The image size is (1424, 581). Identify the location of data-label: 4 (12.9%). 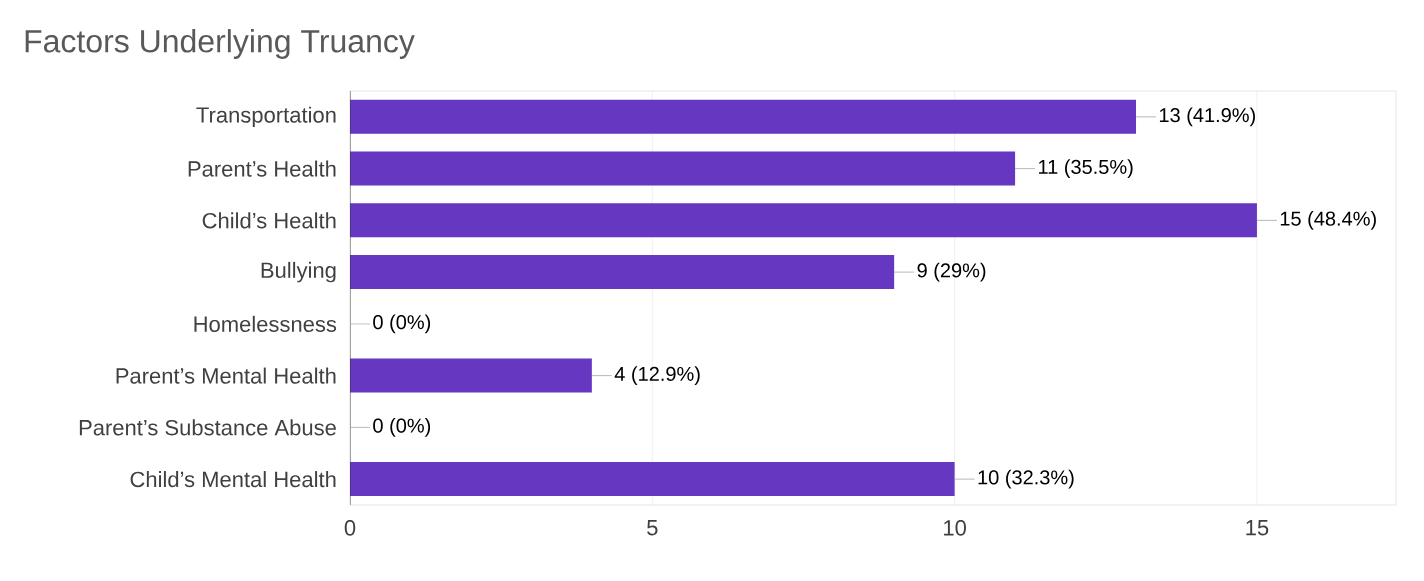
(657, 375).